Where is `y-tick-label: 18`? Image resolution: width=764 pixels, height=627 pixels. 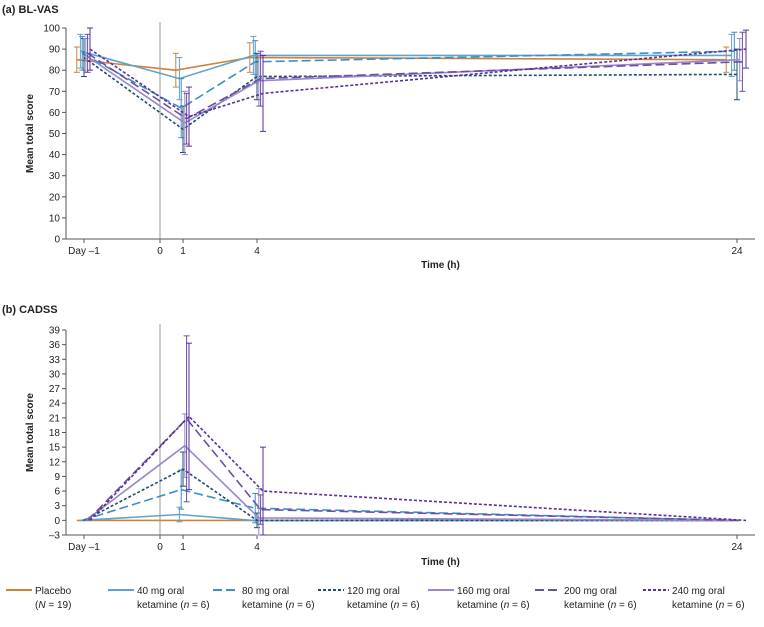 y-tick-label: 18 is located at coordinates (55, 433).